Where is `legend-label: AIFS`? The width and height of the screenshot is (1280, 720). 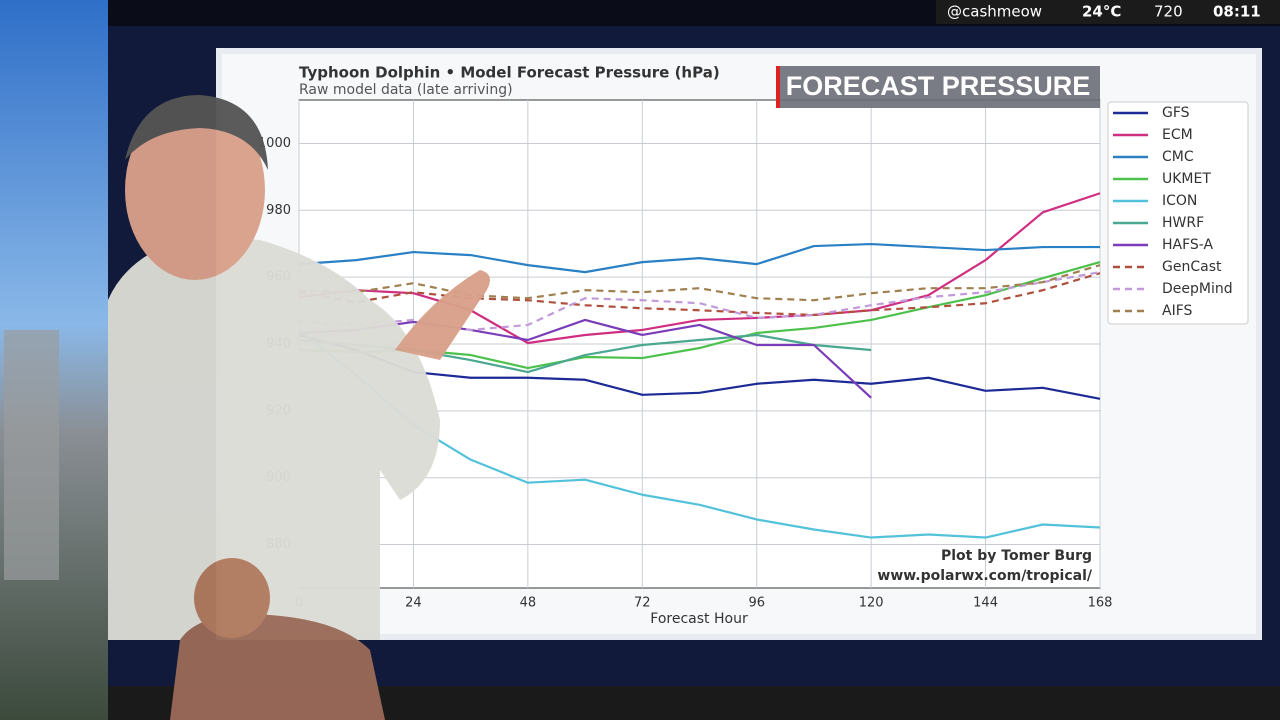 legend-label: AIFS is located at coordinates (1177, 311).